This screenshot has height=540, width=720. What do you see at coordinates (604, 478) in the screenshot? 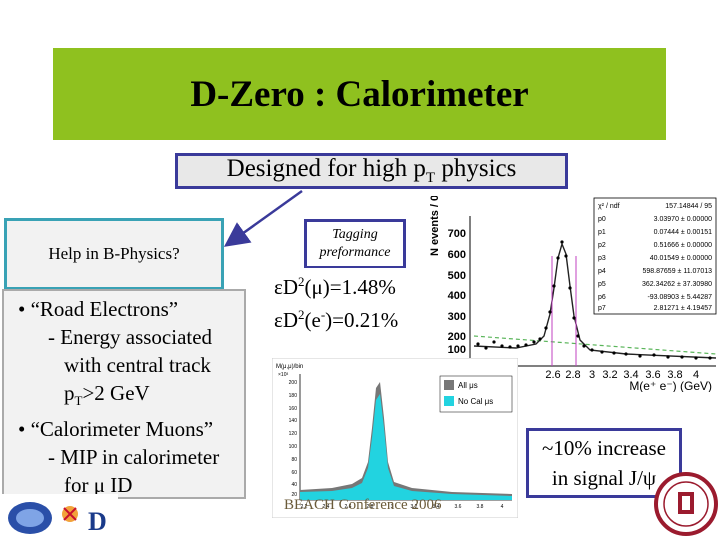
I see `increase-line2: in signal J/ψ` at bounding box center [604, 478].